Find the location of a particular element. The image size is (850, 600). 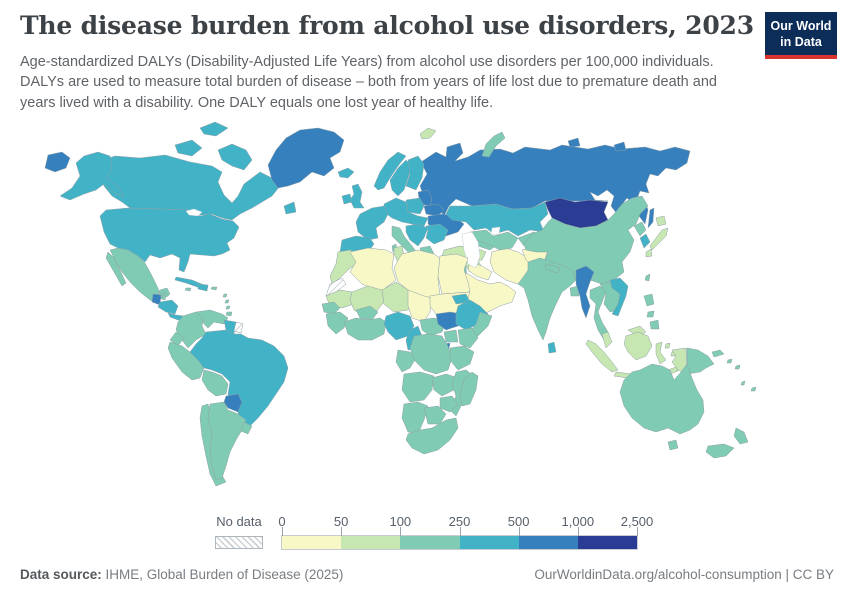

country-puerto-rico is located at coordinates (214, 288).